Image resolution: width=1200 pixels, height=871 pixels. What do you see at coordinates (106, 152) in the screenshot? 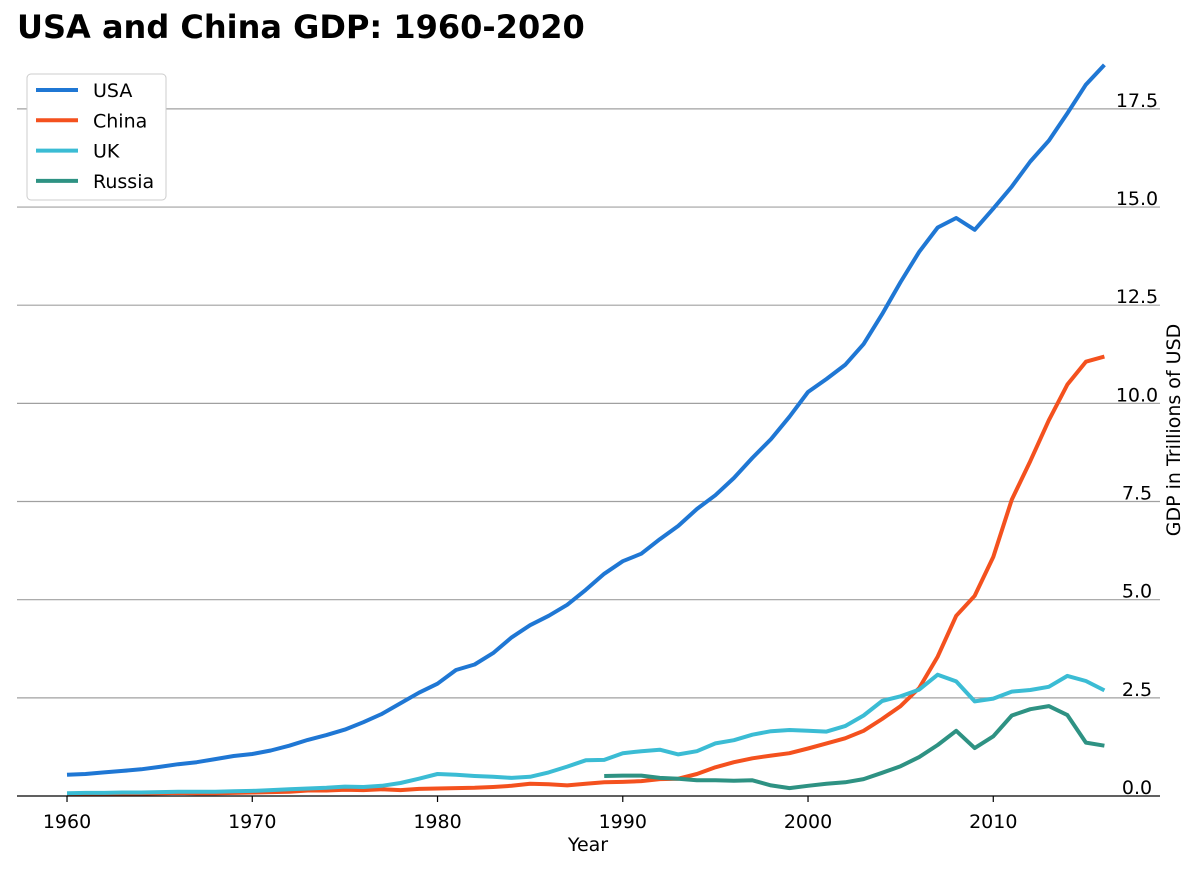
I see `legend-label-uk: UK` at bounding box center [106, 152].